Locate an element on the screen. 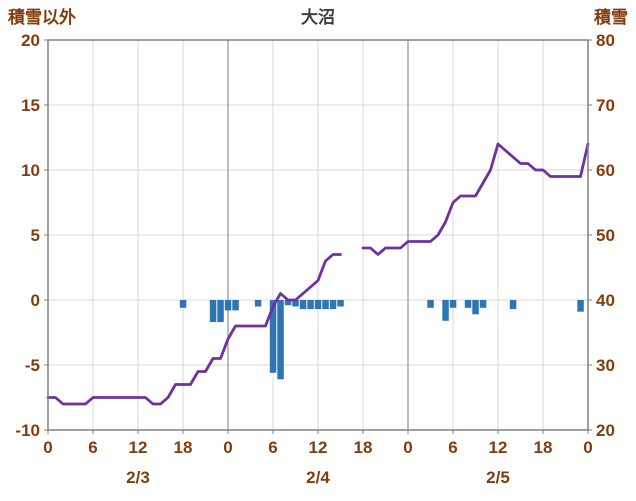  right-axis-title: 積雪 is located at coordinates (611, 17).